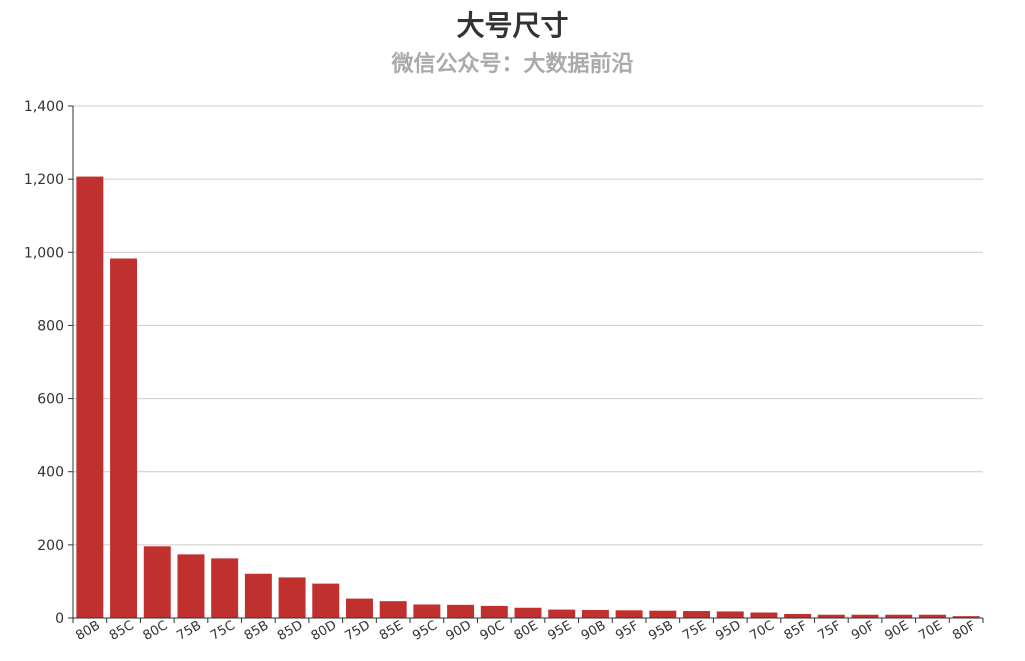 The height and width of the screenshot is (661, 1025). What do you see at coordinates (798, 615) in the screenshot?
I see `bar-85F` at bounding box center [798, 615].